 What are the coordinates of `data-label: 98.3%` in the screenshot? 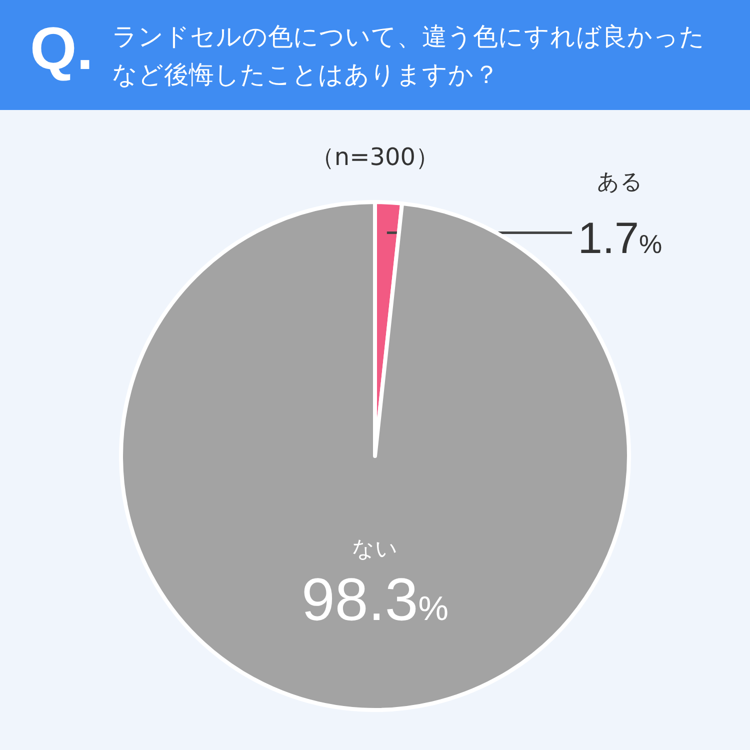 It's located at (375, 600).